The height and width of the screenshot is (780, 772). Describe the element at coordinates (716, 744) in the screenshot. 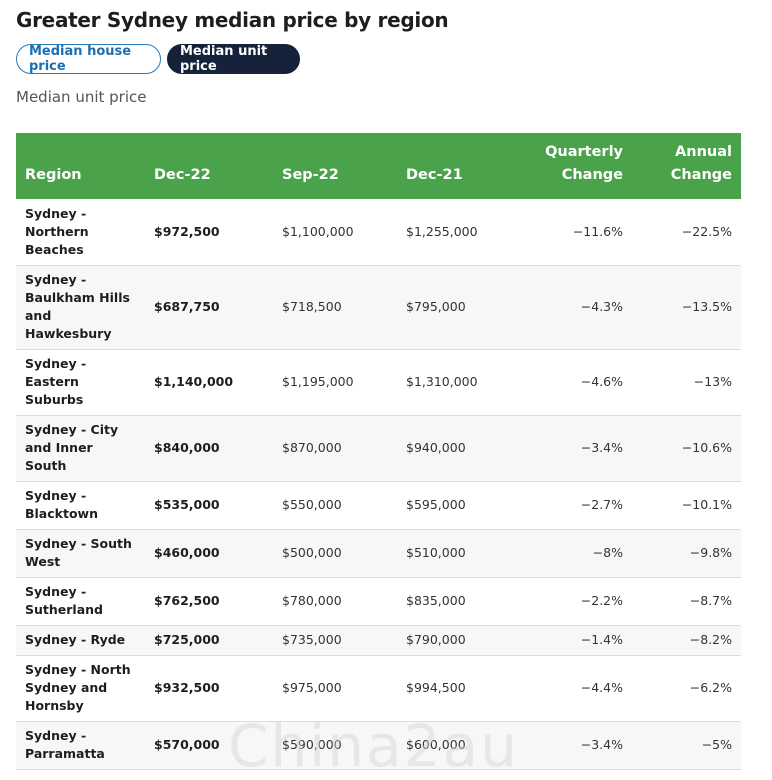

I see `cell-annual-change: −5%` at that location.